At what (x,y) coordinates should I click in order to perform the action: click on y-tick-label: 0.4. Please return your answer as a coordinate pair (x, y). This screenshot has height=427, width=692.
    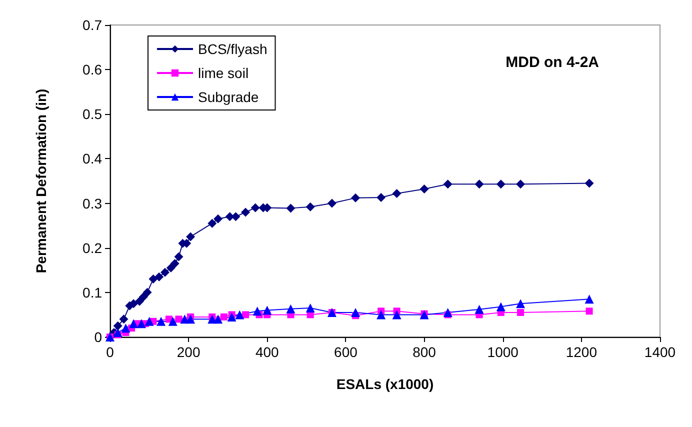
    Looking at the image, I should click on (92, 158).